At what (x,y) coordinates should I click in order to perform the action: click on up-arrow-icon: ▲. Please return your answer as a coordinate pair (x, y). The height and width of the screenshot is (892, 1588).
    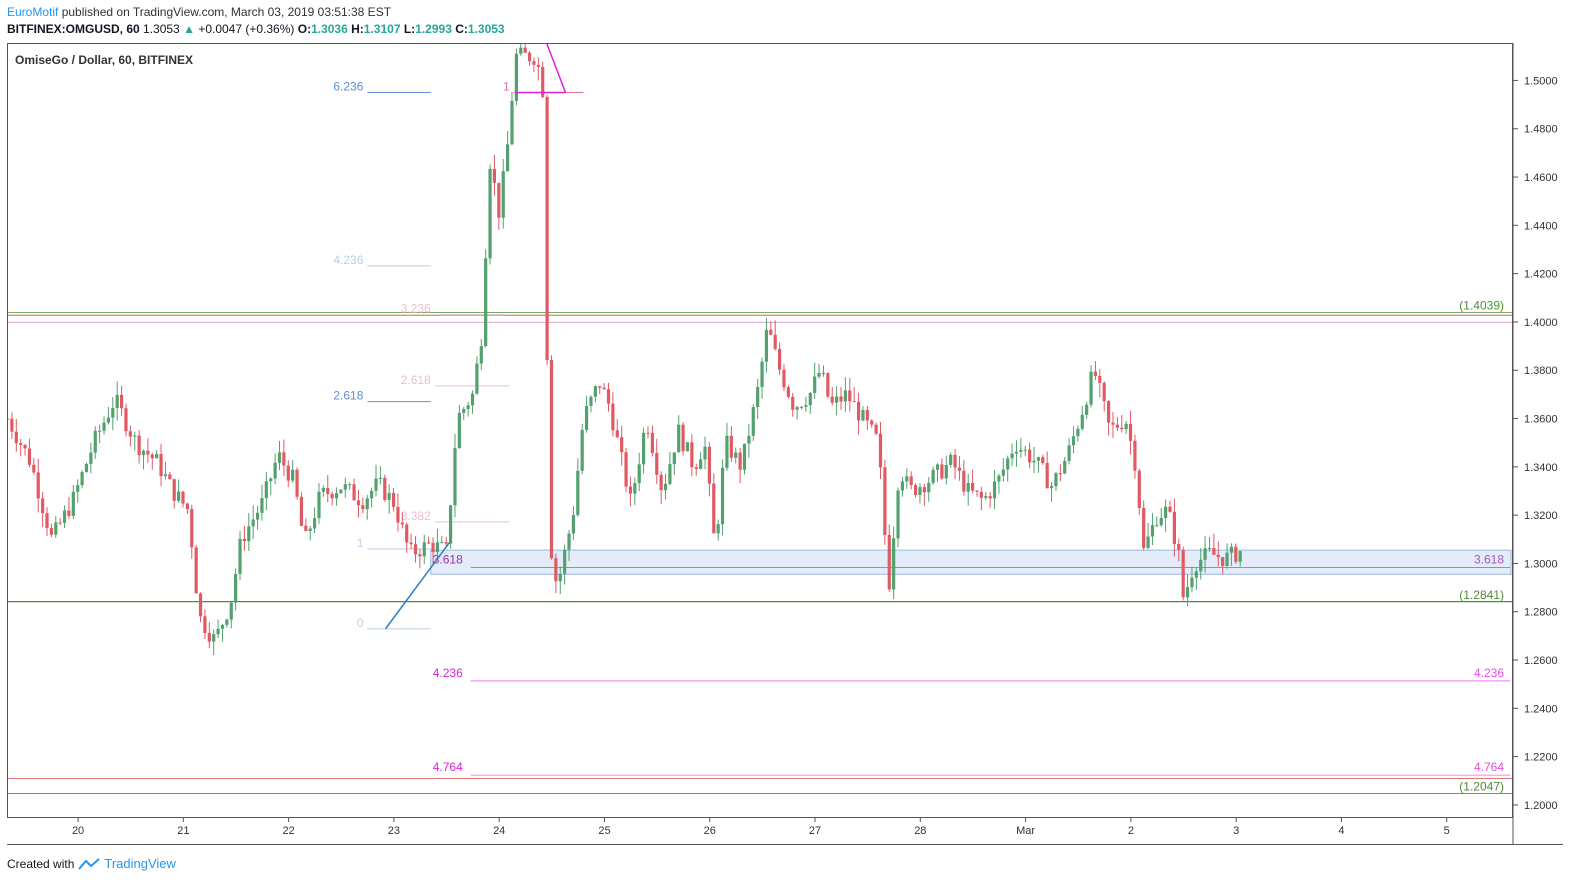
    Looking at the image, I should click on (189, 29).